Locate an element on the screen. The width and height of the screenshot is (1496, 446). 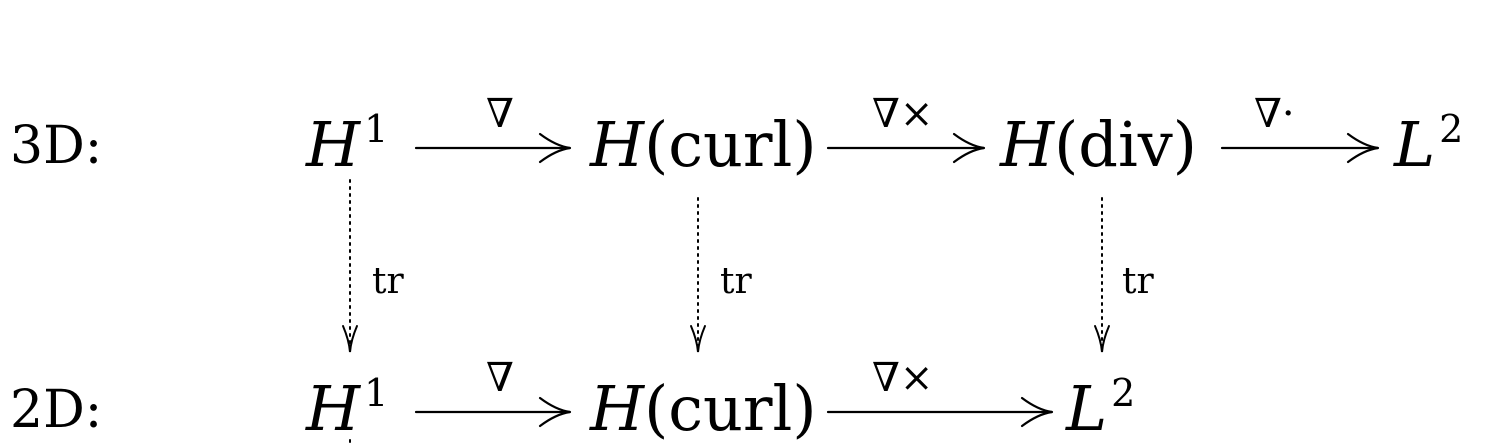
arrow-2d-hcurl-to-l2 is located at coordinates (940, 412).